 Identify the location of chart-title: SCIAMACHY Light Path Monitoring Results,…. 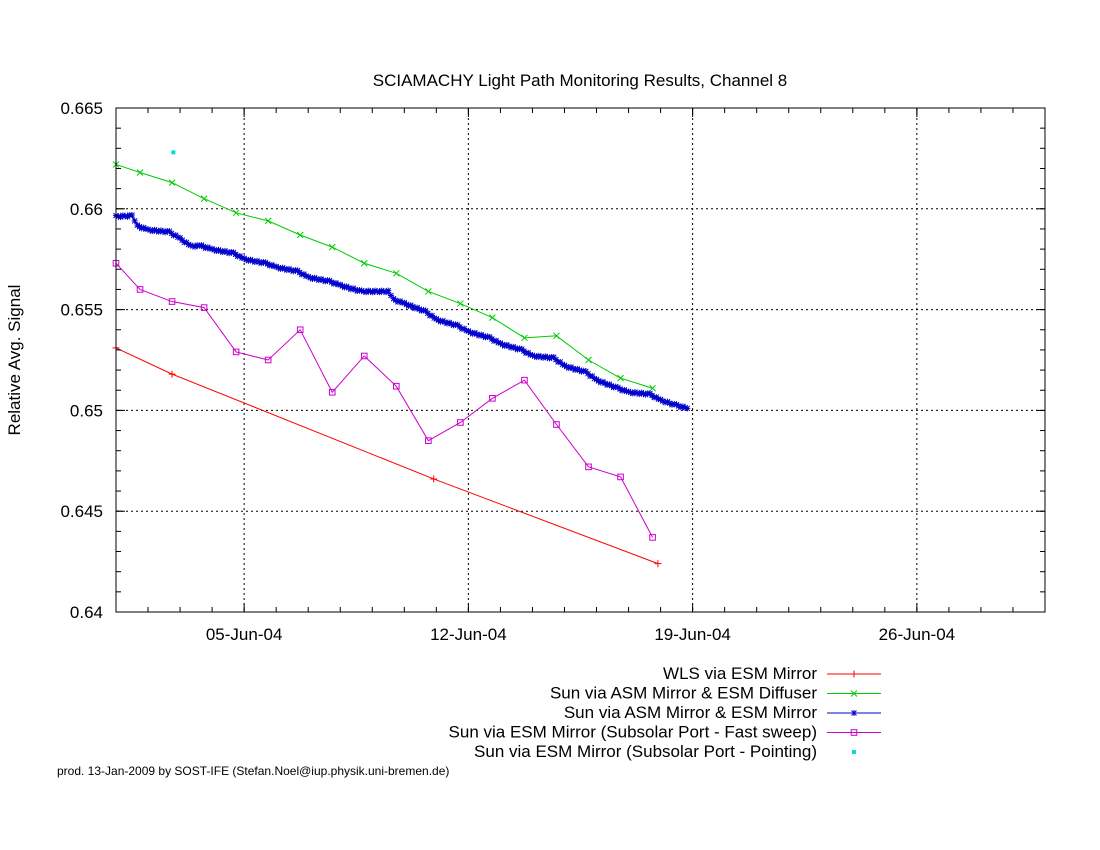
(580, 80).